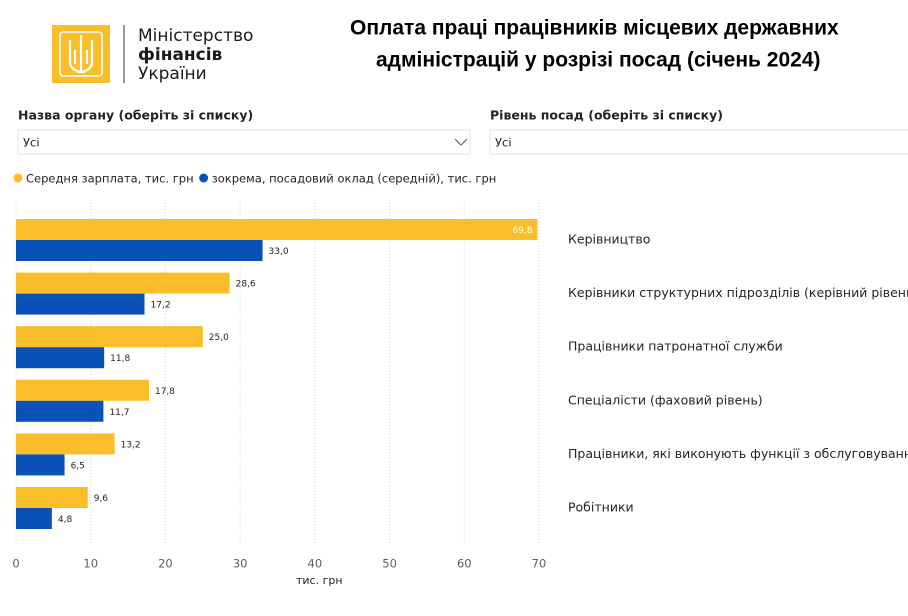  Describe the element at coordinates (319, 580) in the screenshot. I see `x-axis-label: тис. грн` at that location.